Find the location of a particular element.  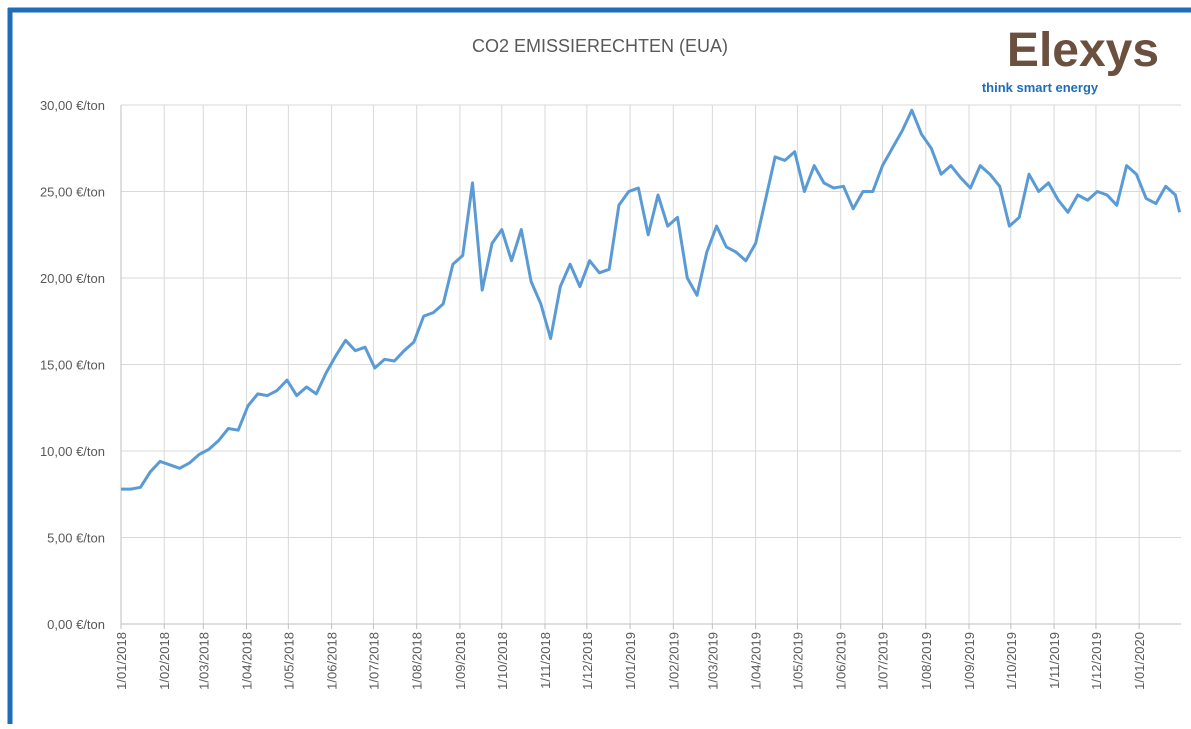

x-tick-label: 1/04/2018 is located at coordinates (247, 661).